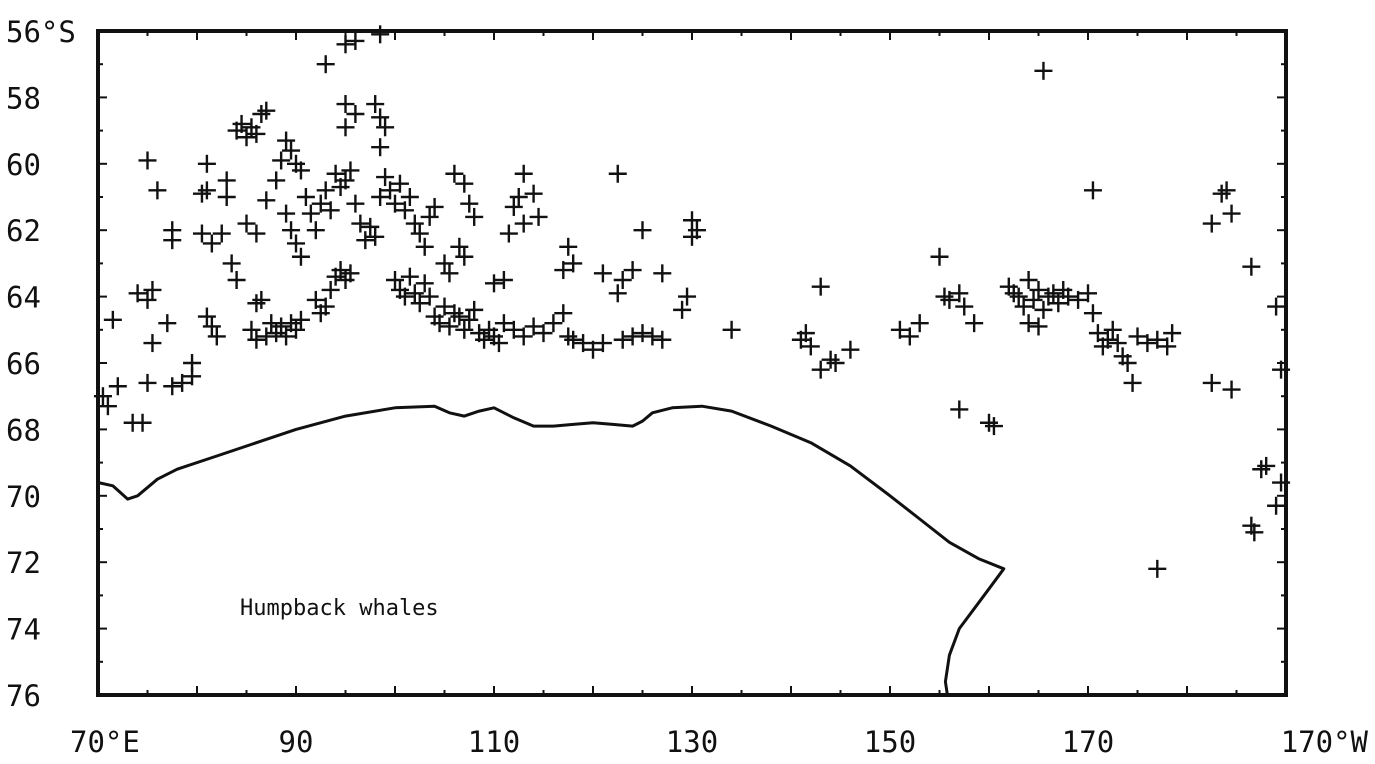 This screenshot has width=1375, height=764. I want to click on lat-tick-label: 58, so click(23, 98).